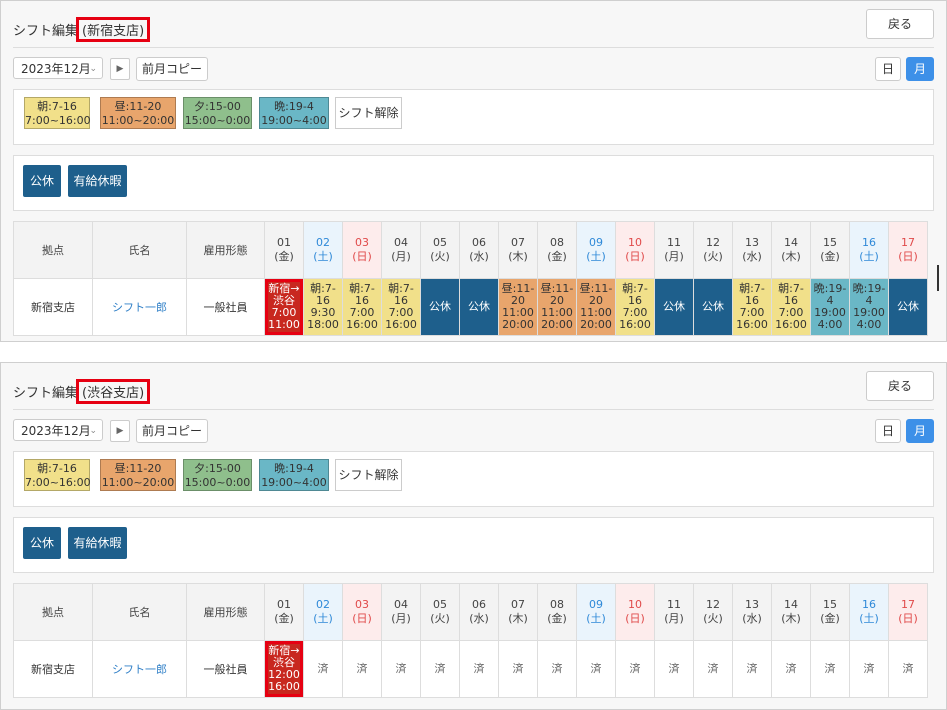  Describe the element at coordinates (557, 250) in the screenshot. I see `day-header: 08 (金)` at that location.